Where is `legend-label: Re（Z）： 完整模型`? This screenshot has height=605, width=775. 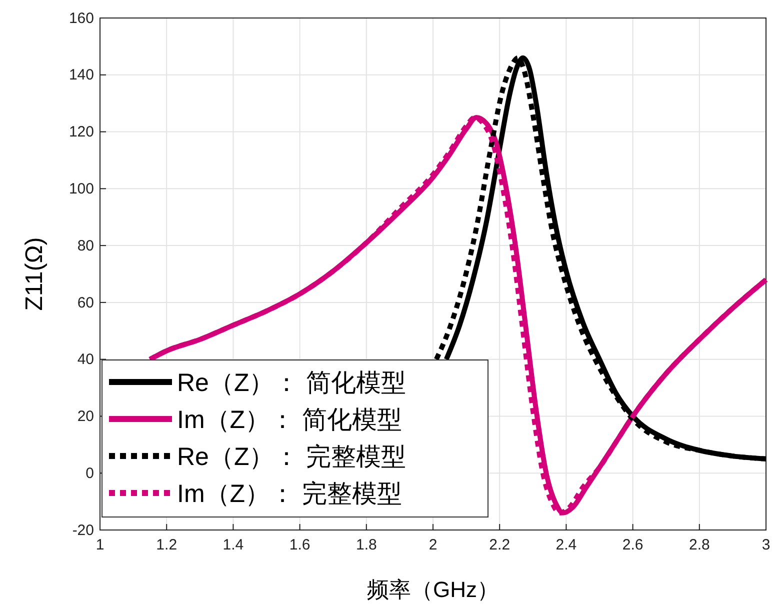
legend-label: Re（Z）： 完整模型 is located at coordinates (291, 457).